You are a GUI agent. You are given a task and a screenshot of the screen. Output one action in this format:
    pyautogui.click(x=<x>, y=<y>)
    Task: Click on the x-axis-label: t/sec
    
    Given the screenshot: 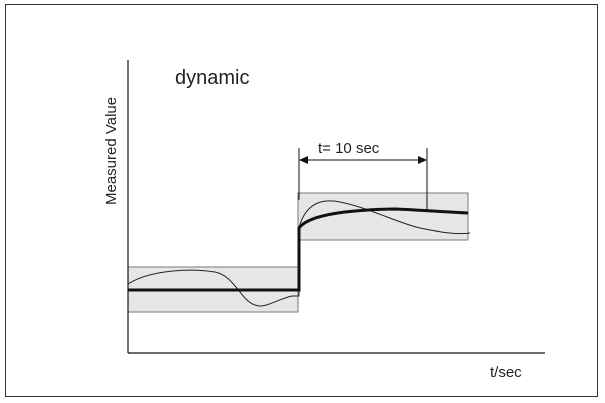 What is the action you would take?
    pyautogui.click(x=506, y=372)
    